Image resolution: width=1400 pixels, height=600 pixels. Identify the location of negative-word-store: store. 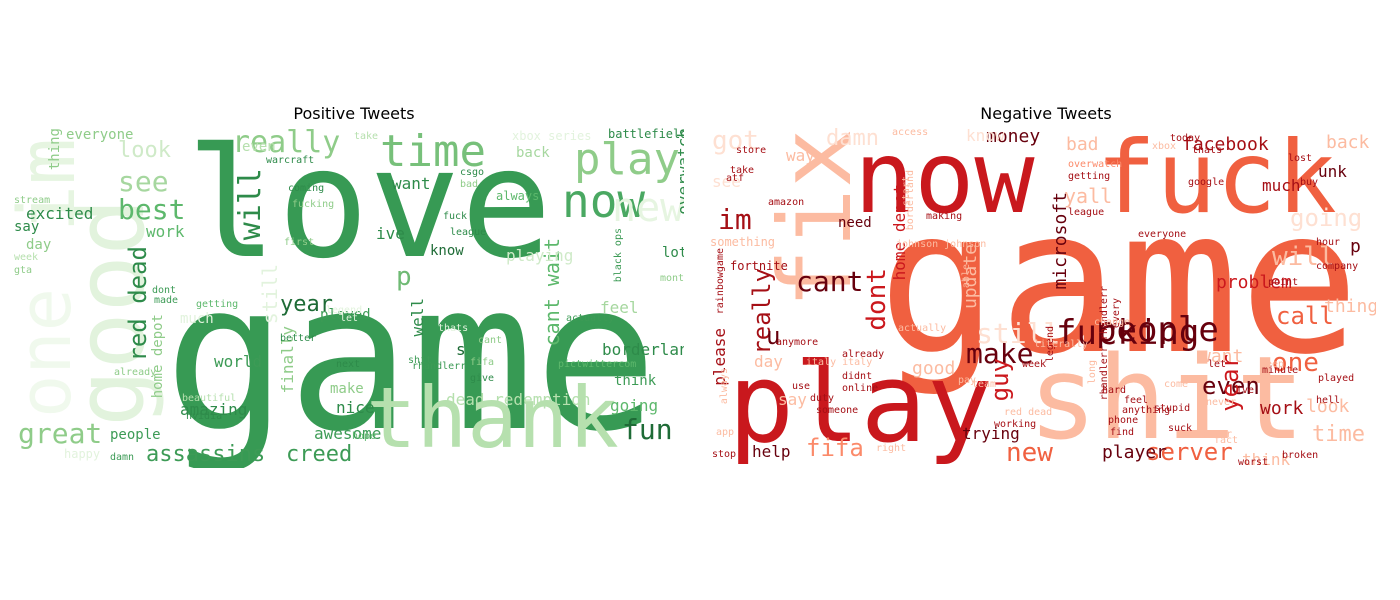
(751, 150).